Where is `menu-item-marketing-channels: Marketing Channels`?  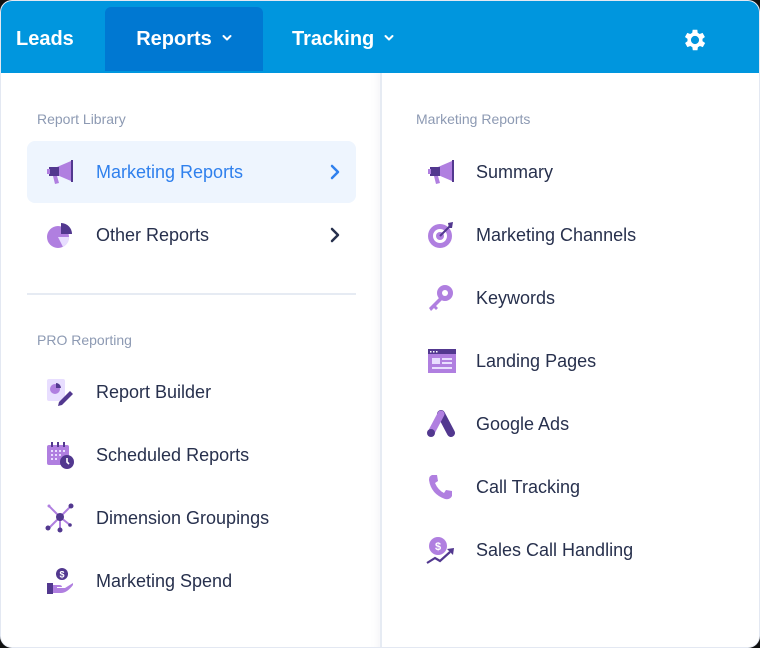
menu-item-marketing-channels: Marketing Channels is located at coordinates (576, 235).